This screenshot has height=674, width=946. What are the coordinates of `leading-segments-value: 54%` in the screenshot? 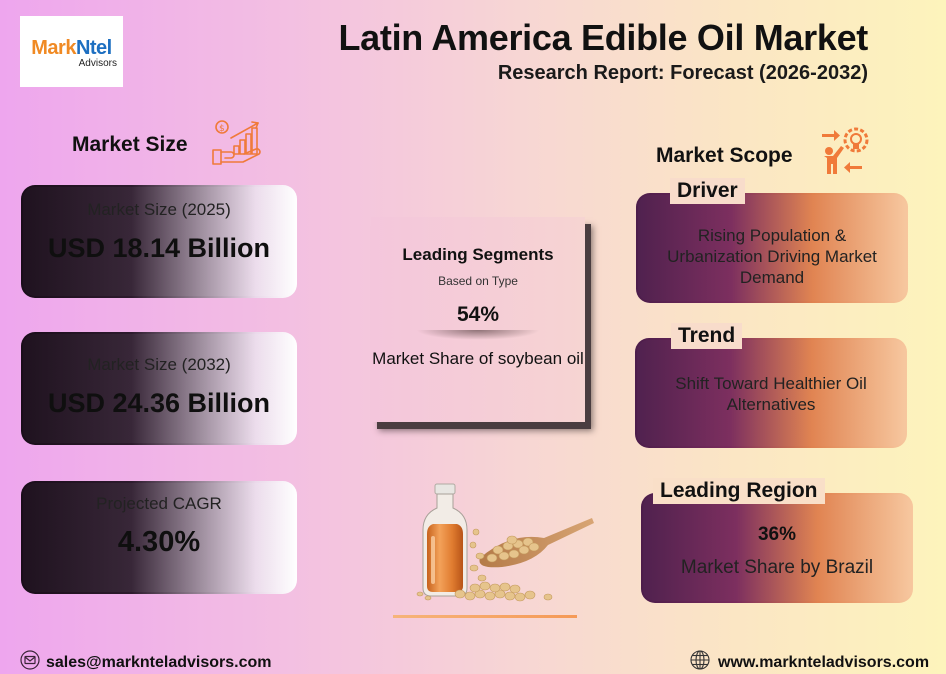 It's located at (478, 314).